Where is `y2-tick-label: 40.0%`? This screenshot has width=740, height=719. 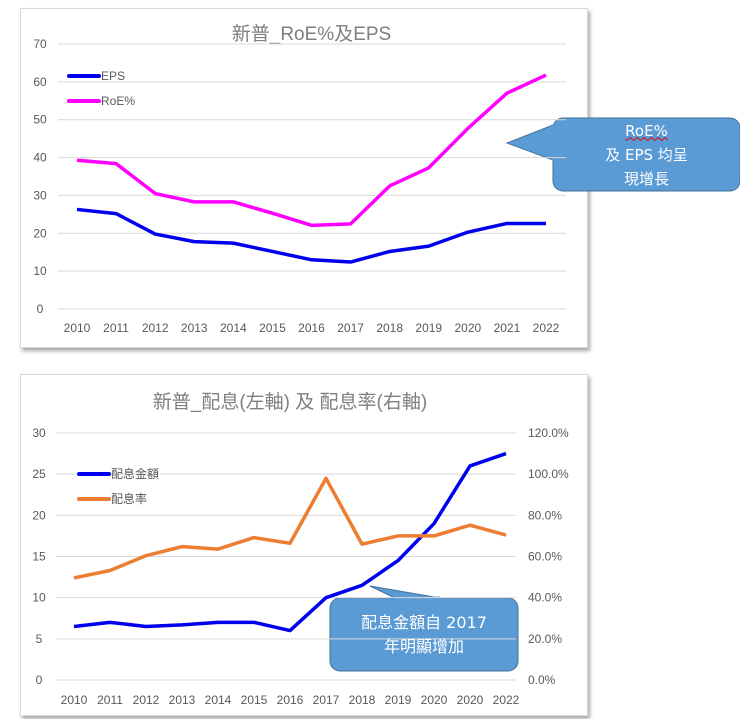
y2-tick-label: 40.0% is located at coordinates (545, 598).